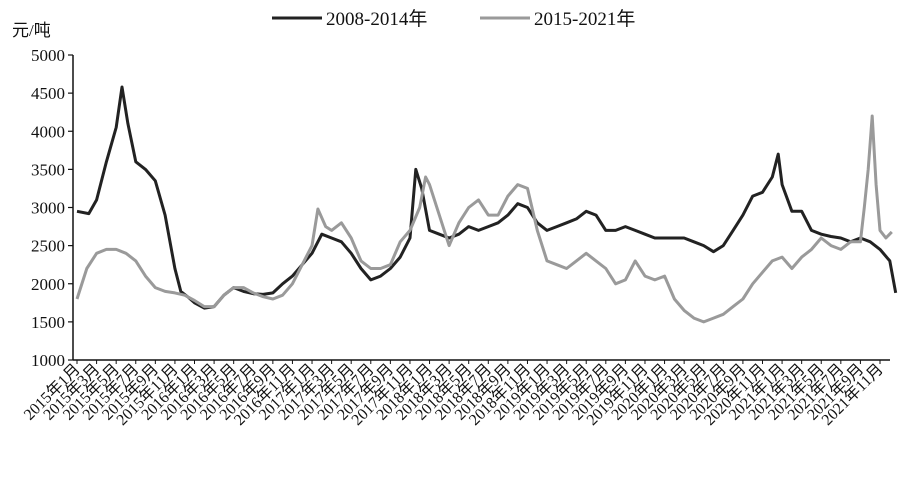 This screenshot has width=900, height=490. Describe the element at coordinates (48, 360) in the screenshot. I see `y-tick-label: 1000` at that location.